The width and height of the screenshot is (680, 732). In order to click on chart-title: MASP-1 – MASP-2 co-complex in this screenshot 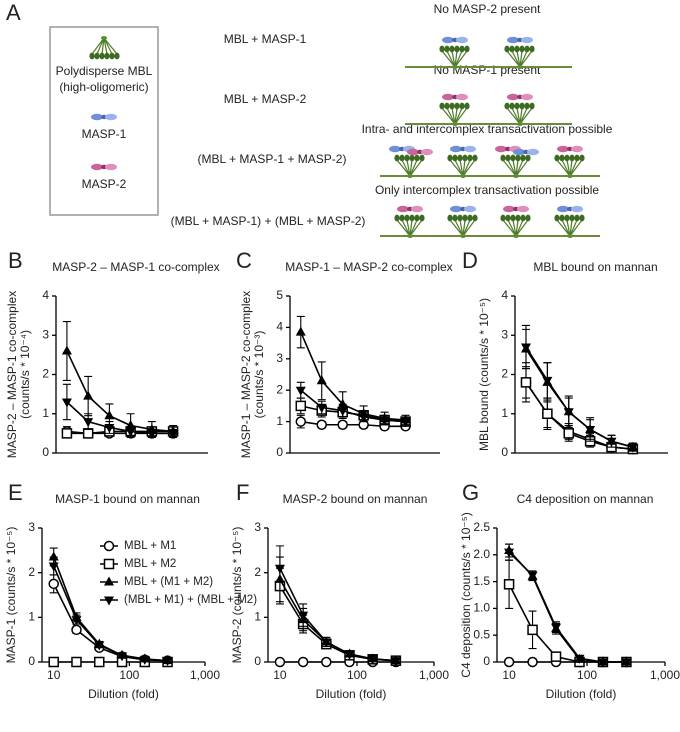, I will do `click(368, 267)`.